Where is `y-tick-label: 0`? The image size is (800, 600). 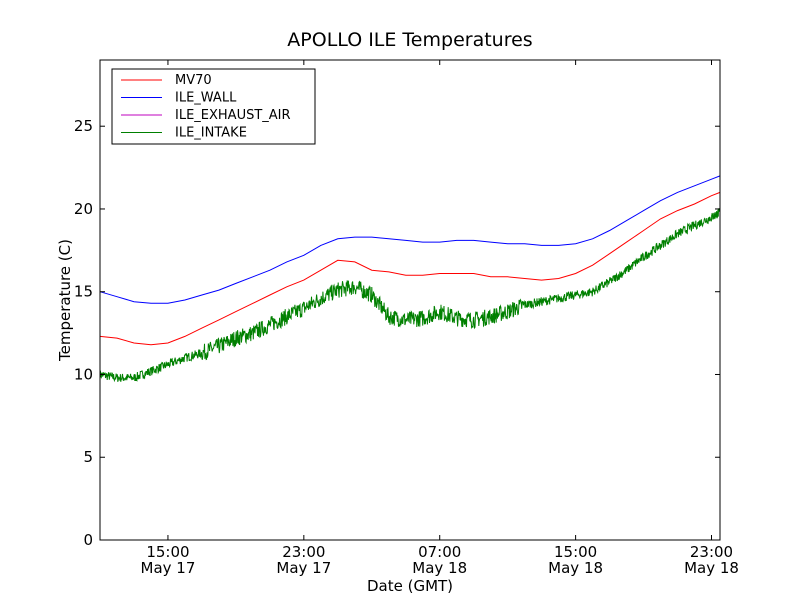 y-tick-label: 0 is located at coordinates (88, 540).